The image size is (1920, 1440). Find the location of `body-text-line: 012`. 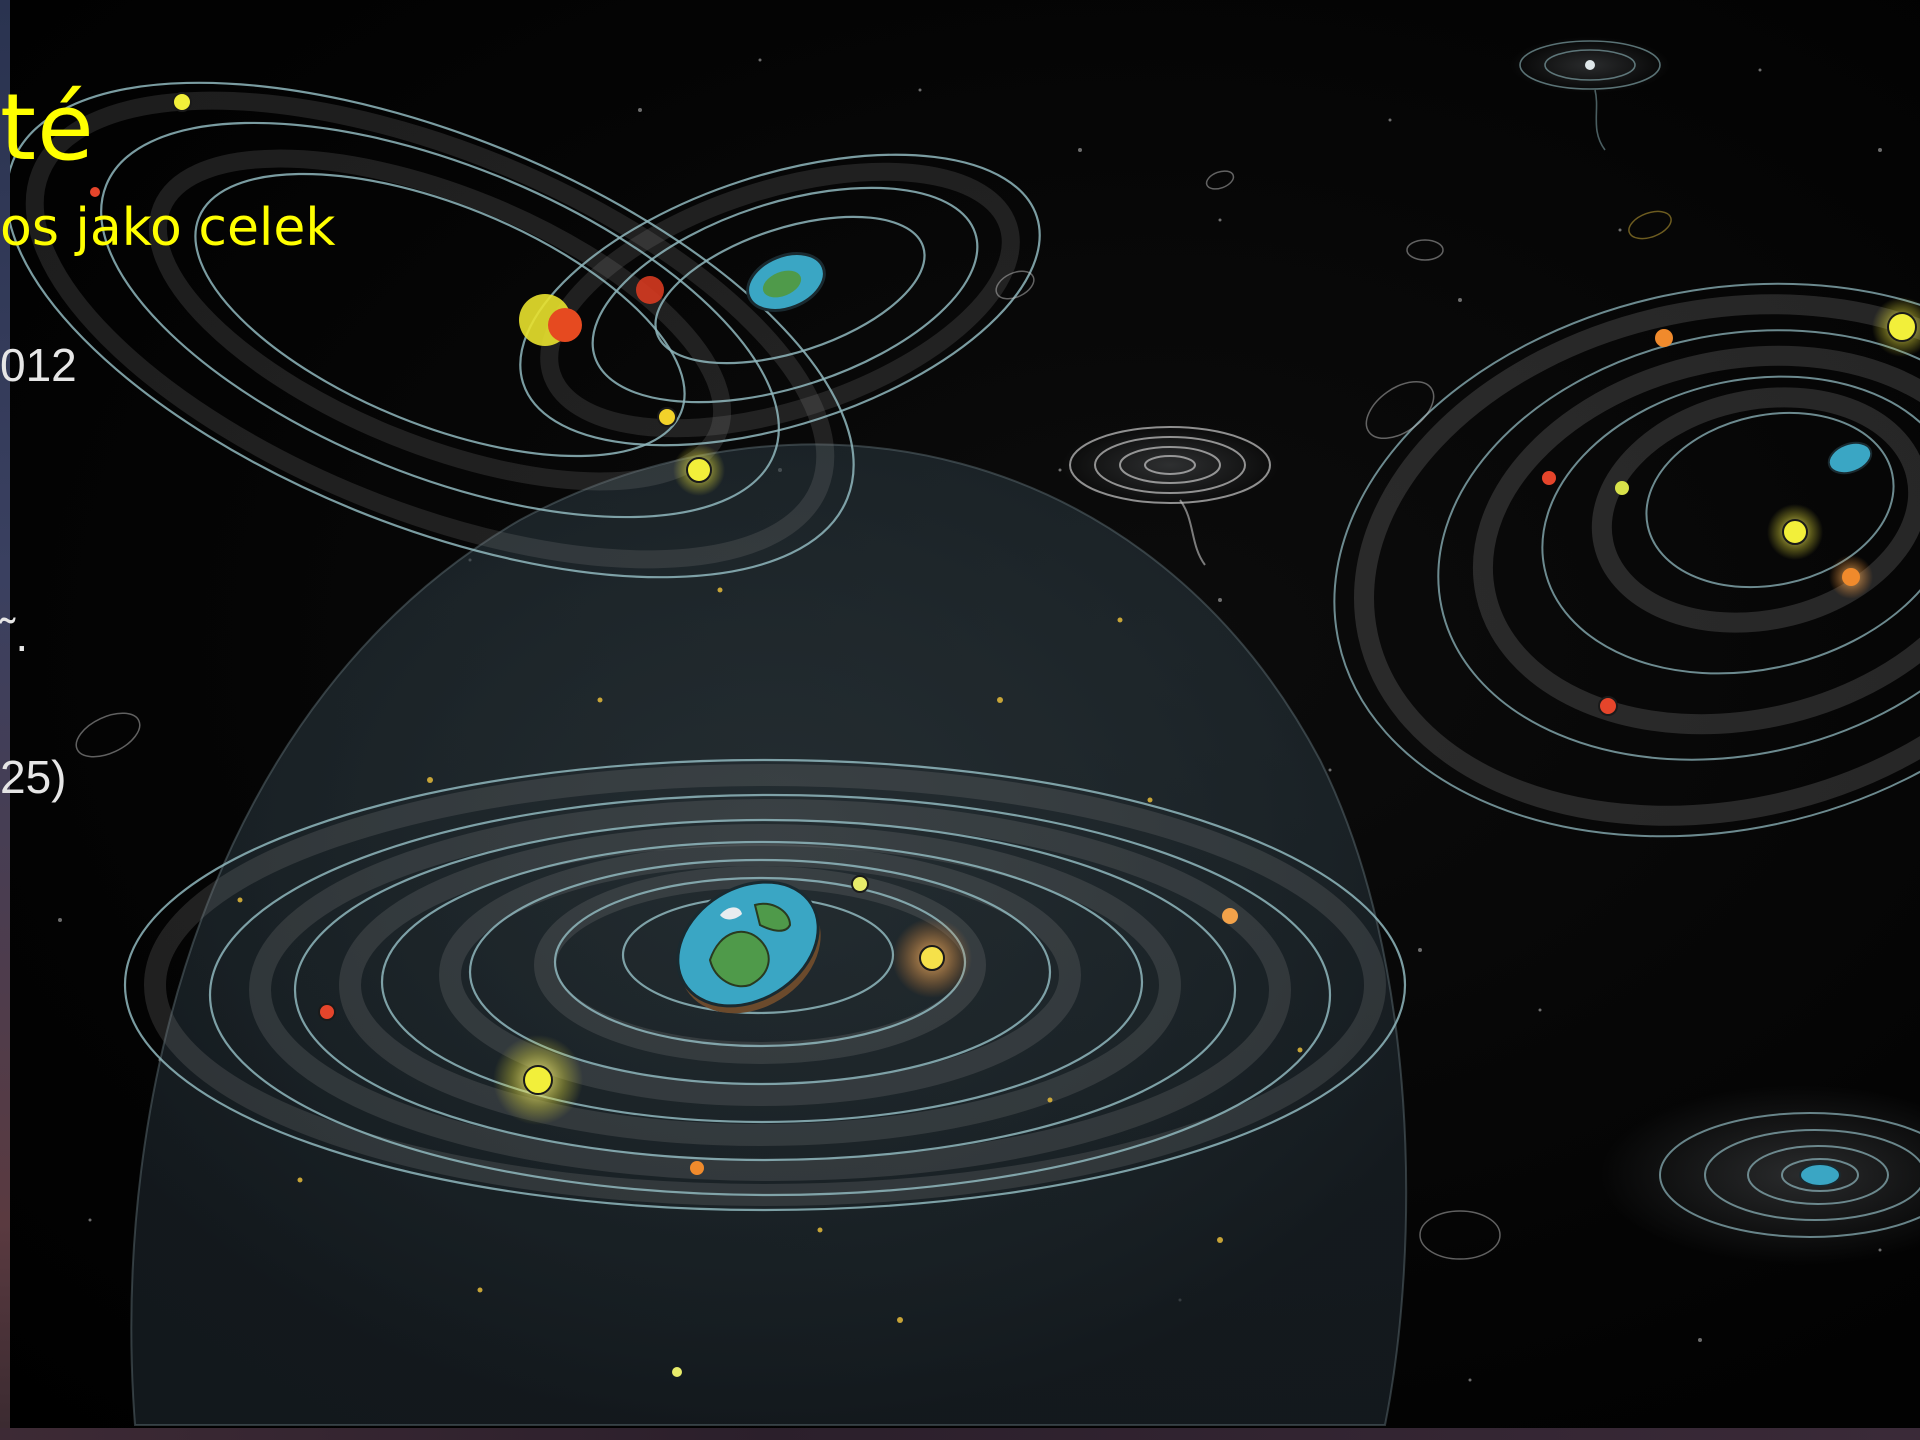

body-text-line: 012 is located at coordinates (38, 365).